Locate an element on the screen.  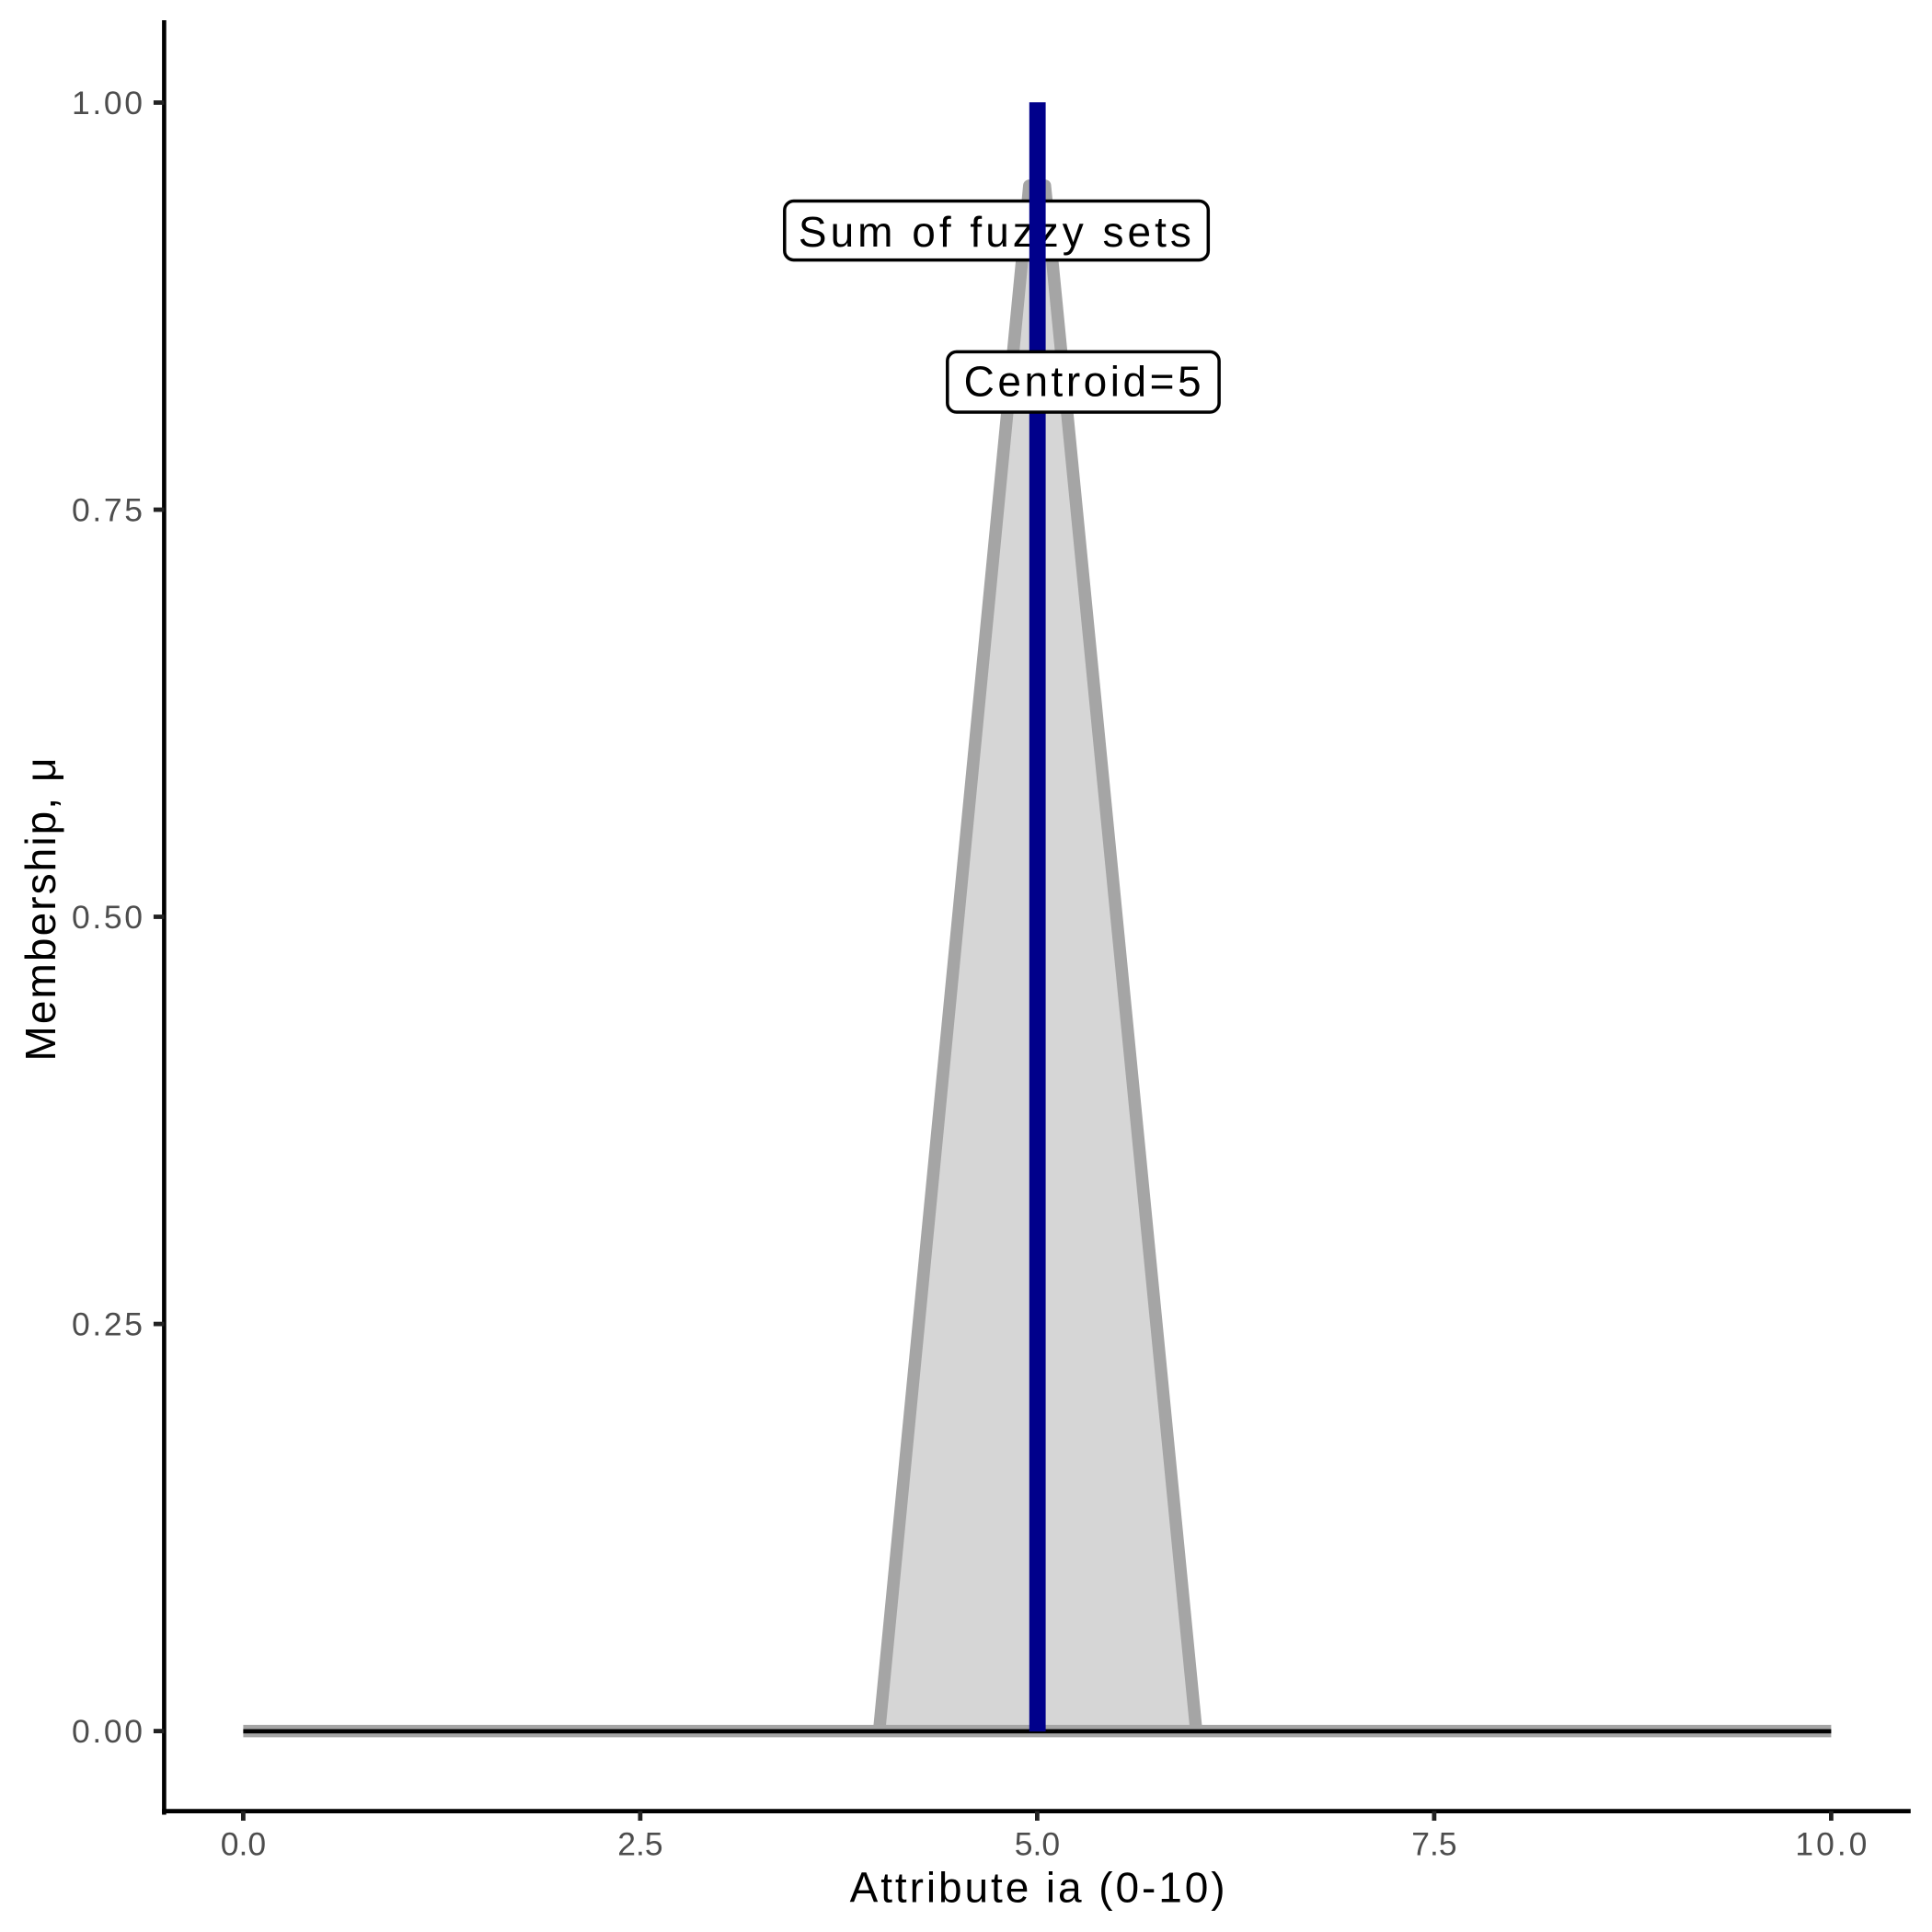
svg-text: Sum of fuzzy sets is located at coordinates (995, 232).